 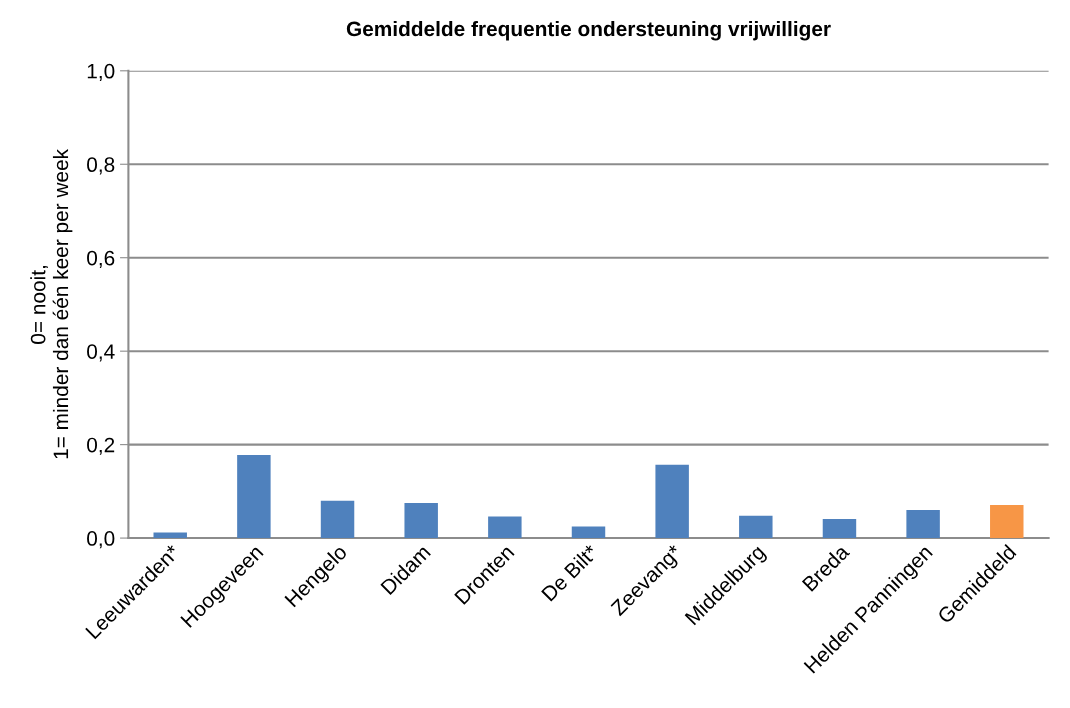 What do you see at coordinates (51, 303) in the screenshot?
I see `y-axis-title: 0= nooit, 1= minder dan één keer per week` at bounding box center [51, 303].